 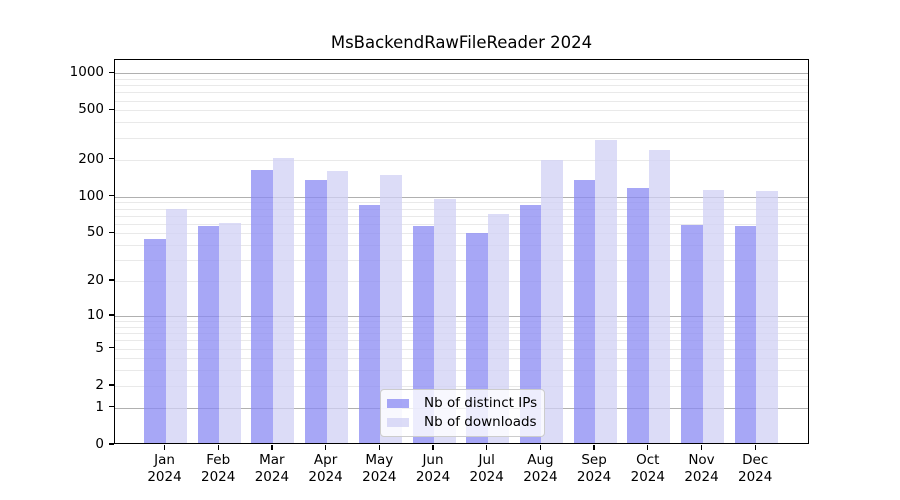 I want to click on bar-nb-of-downloads-nov, so click(x=713, y=316).